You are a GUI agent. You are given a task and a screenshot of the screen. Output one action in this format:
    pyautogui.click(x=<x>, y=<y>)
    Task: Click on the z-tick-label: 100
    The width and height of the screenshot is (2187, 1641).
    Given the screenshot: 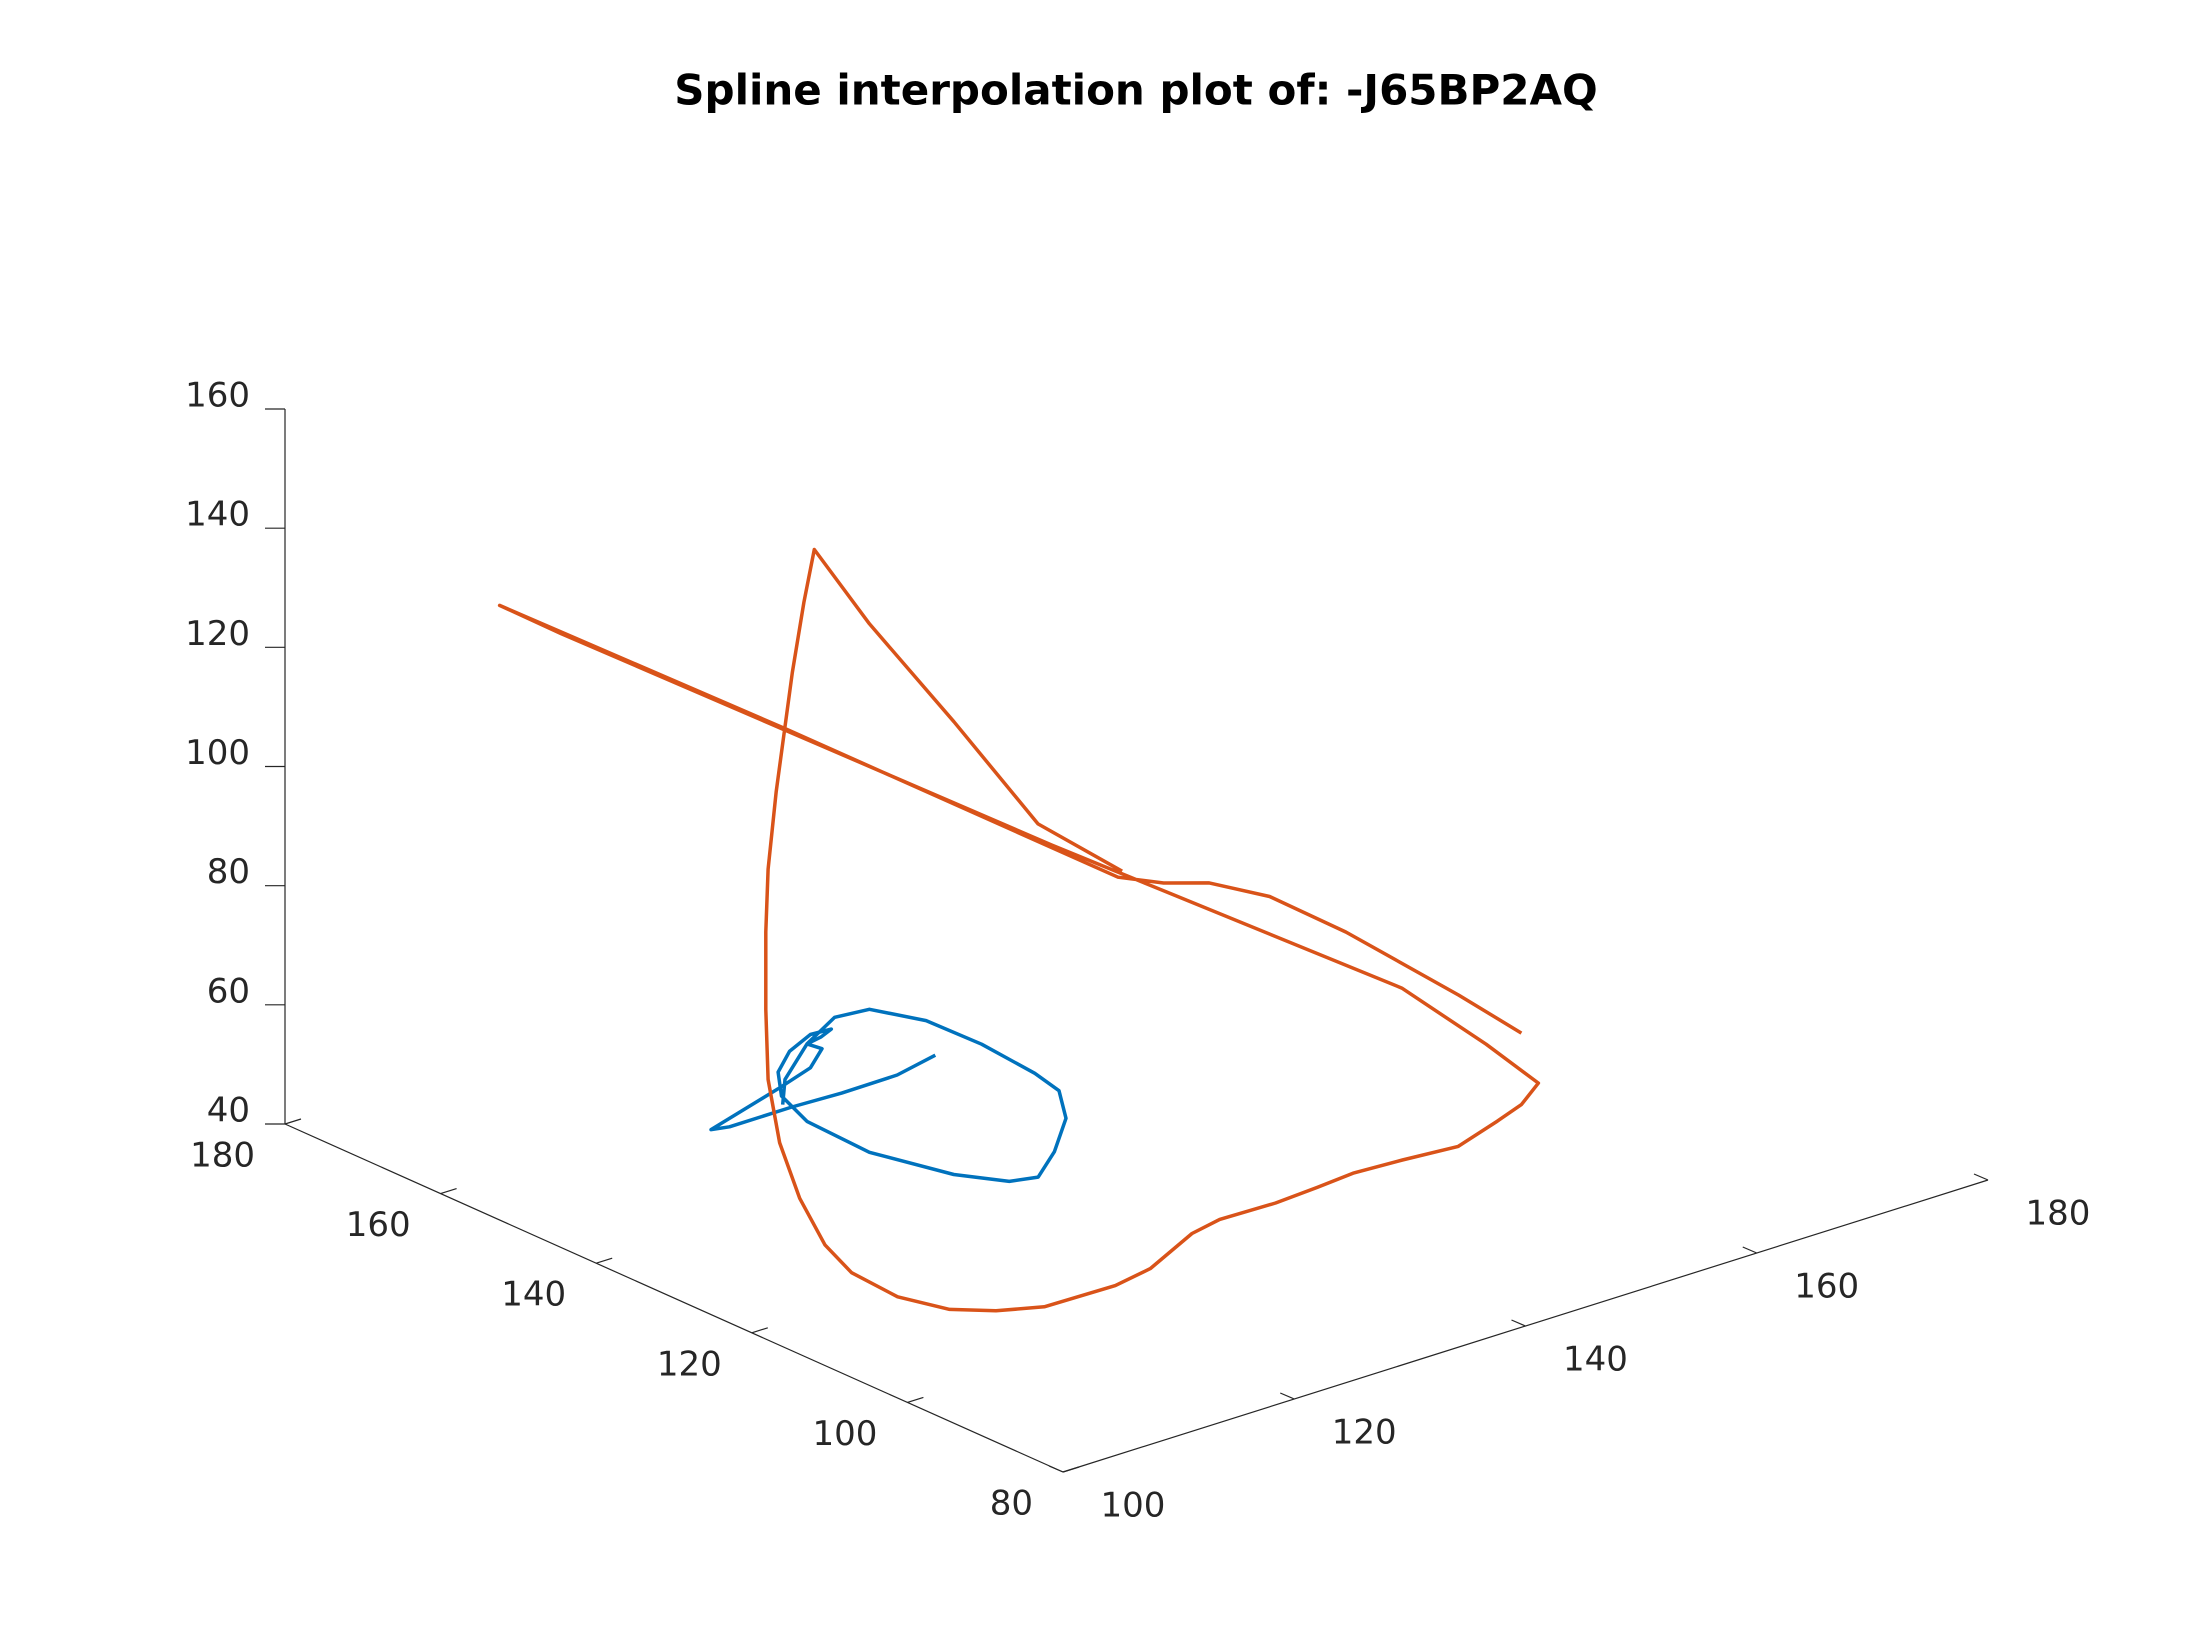 What is the action you would take?
    pyautogui.click(x=217, y=753)
    